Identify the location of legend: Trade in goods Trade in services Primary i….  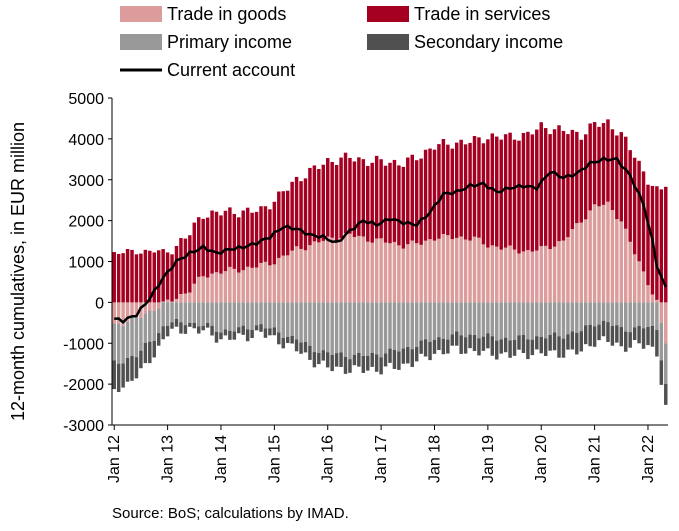
(341, 42).